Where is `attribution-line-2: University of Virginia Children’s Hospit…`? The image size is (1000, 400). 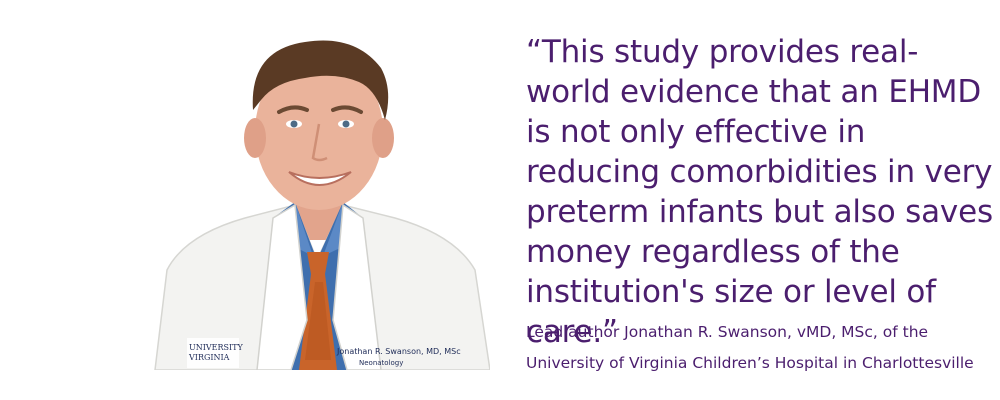 attribution-line-2: University of Virginia Children’s Hospit… is located at coordinates (750, 363).